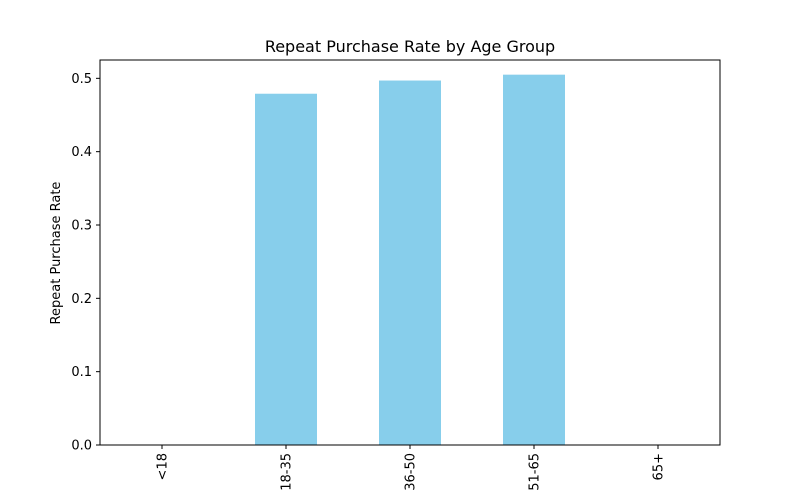 This screenshot has width=800, height=504. Describe the element at coordinates (411, 472) in the screenshot. I see `x-tick-label-2: 36-50` at that location.